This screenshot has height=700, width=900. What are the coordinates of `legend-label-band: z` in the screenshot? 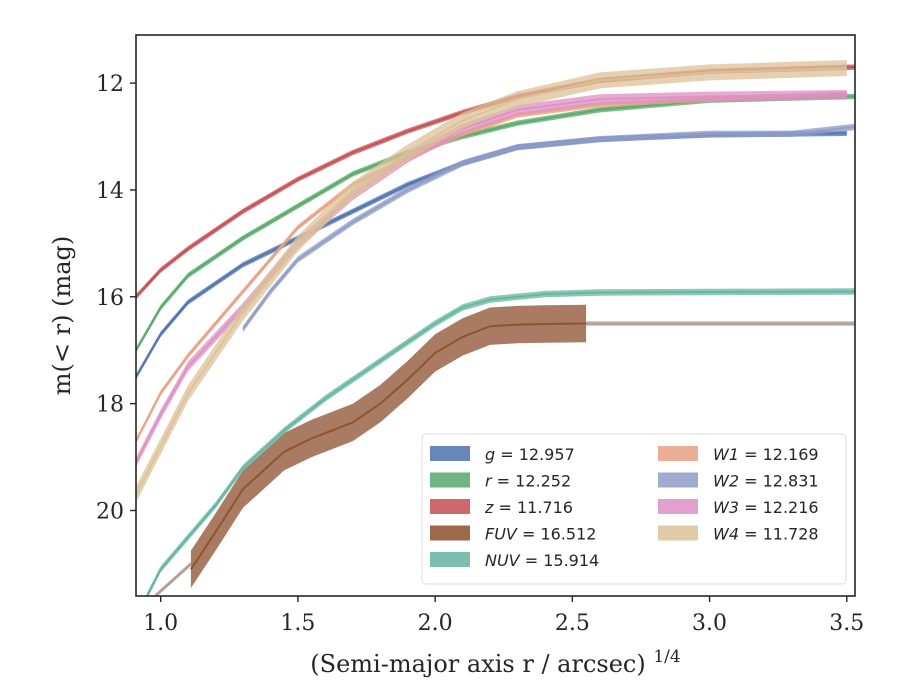 It's located at (489, 507).